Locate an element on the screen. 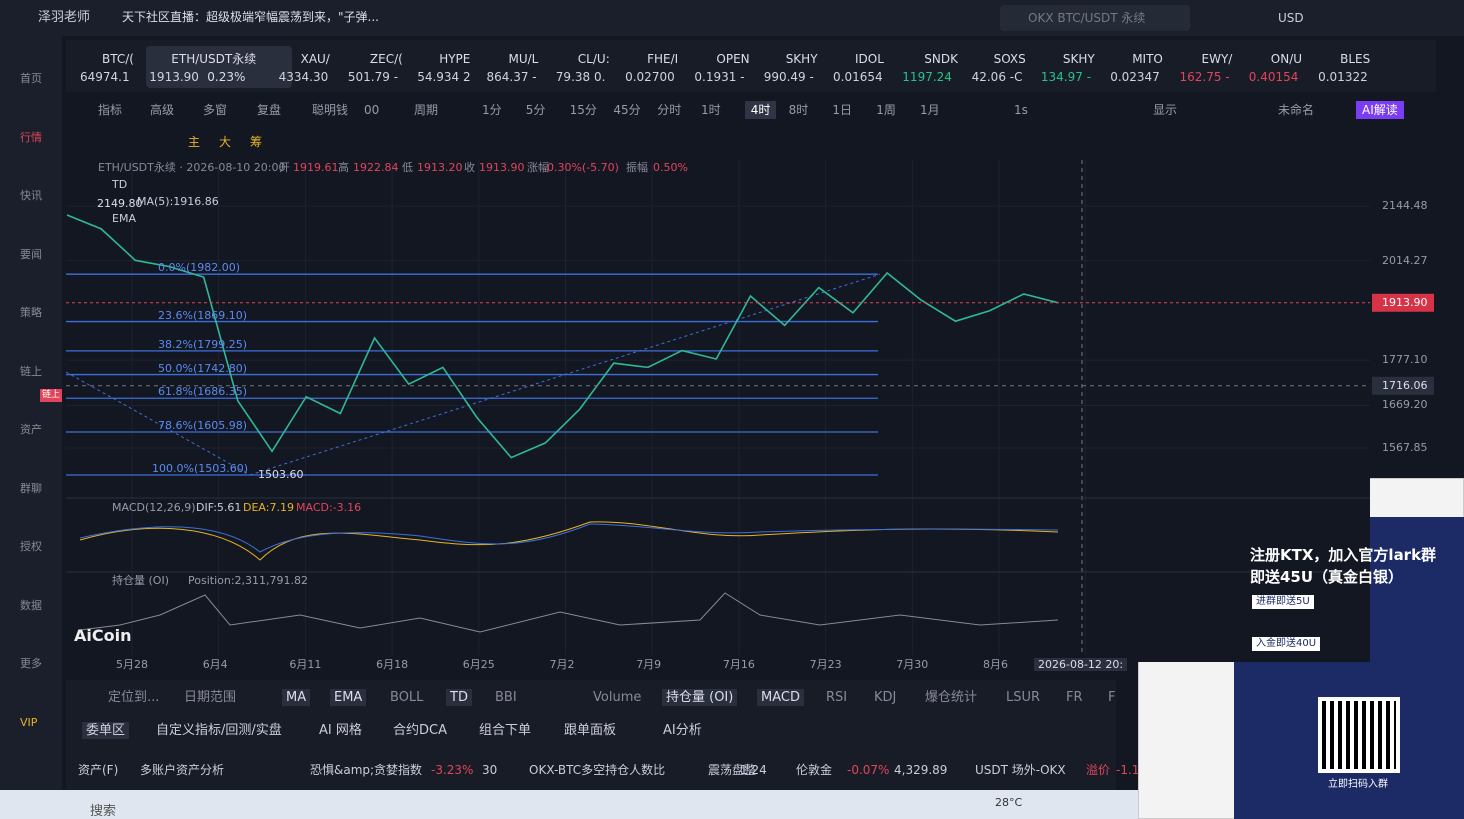 Image resolution: width=1464 pixels, height=819 pixels. toolbar-item: 00 is located at coordinates (372, 110).